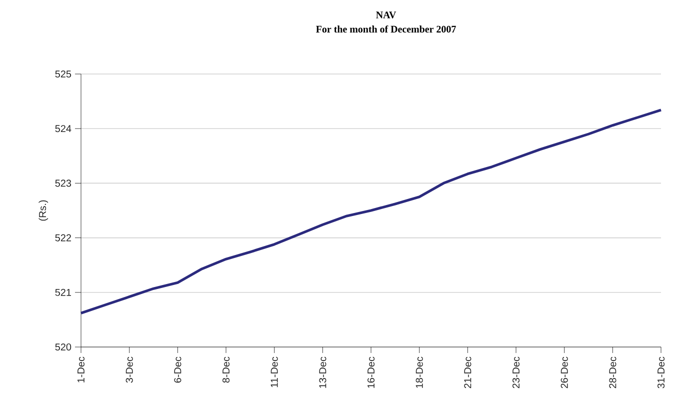  I want to click on x-tick-label: 31-Dec, so click(661, 372).